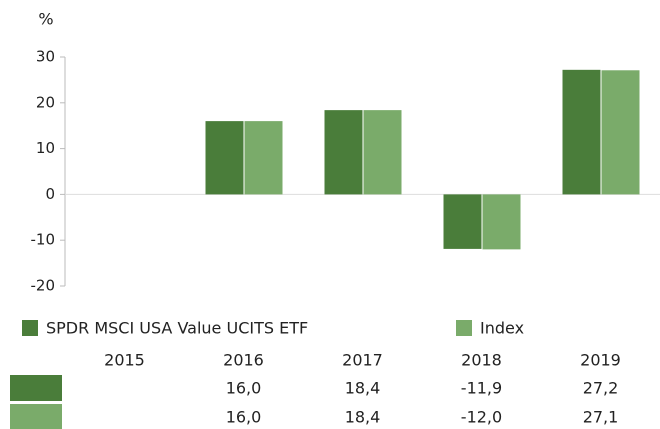 This screenshot has width=660, height=429. What do you see at coordinates (362, 360) in the screenshot?
I see `table-header: 2017` at bounding box center [362, 360].